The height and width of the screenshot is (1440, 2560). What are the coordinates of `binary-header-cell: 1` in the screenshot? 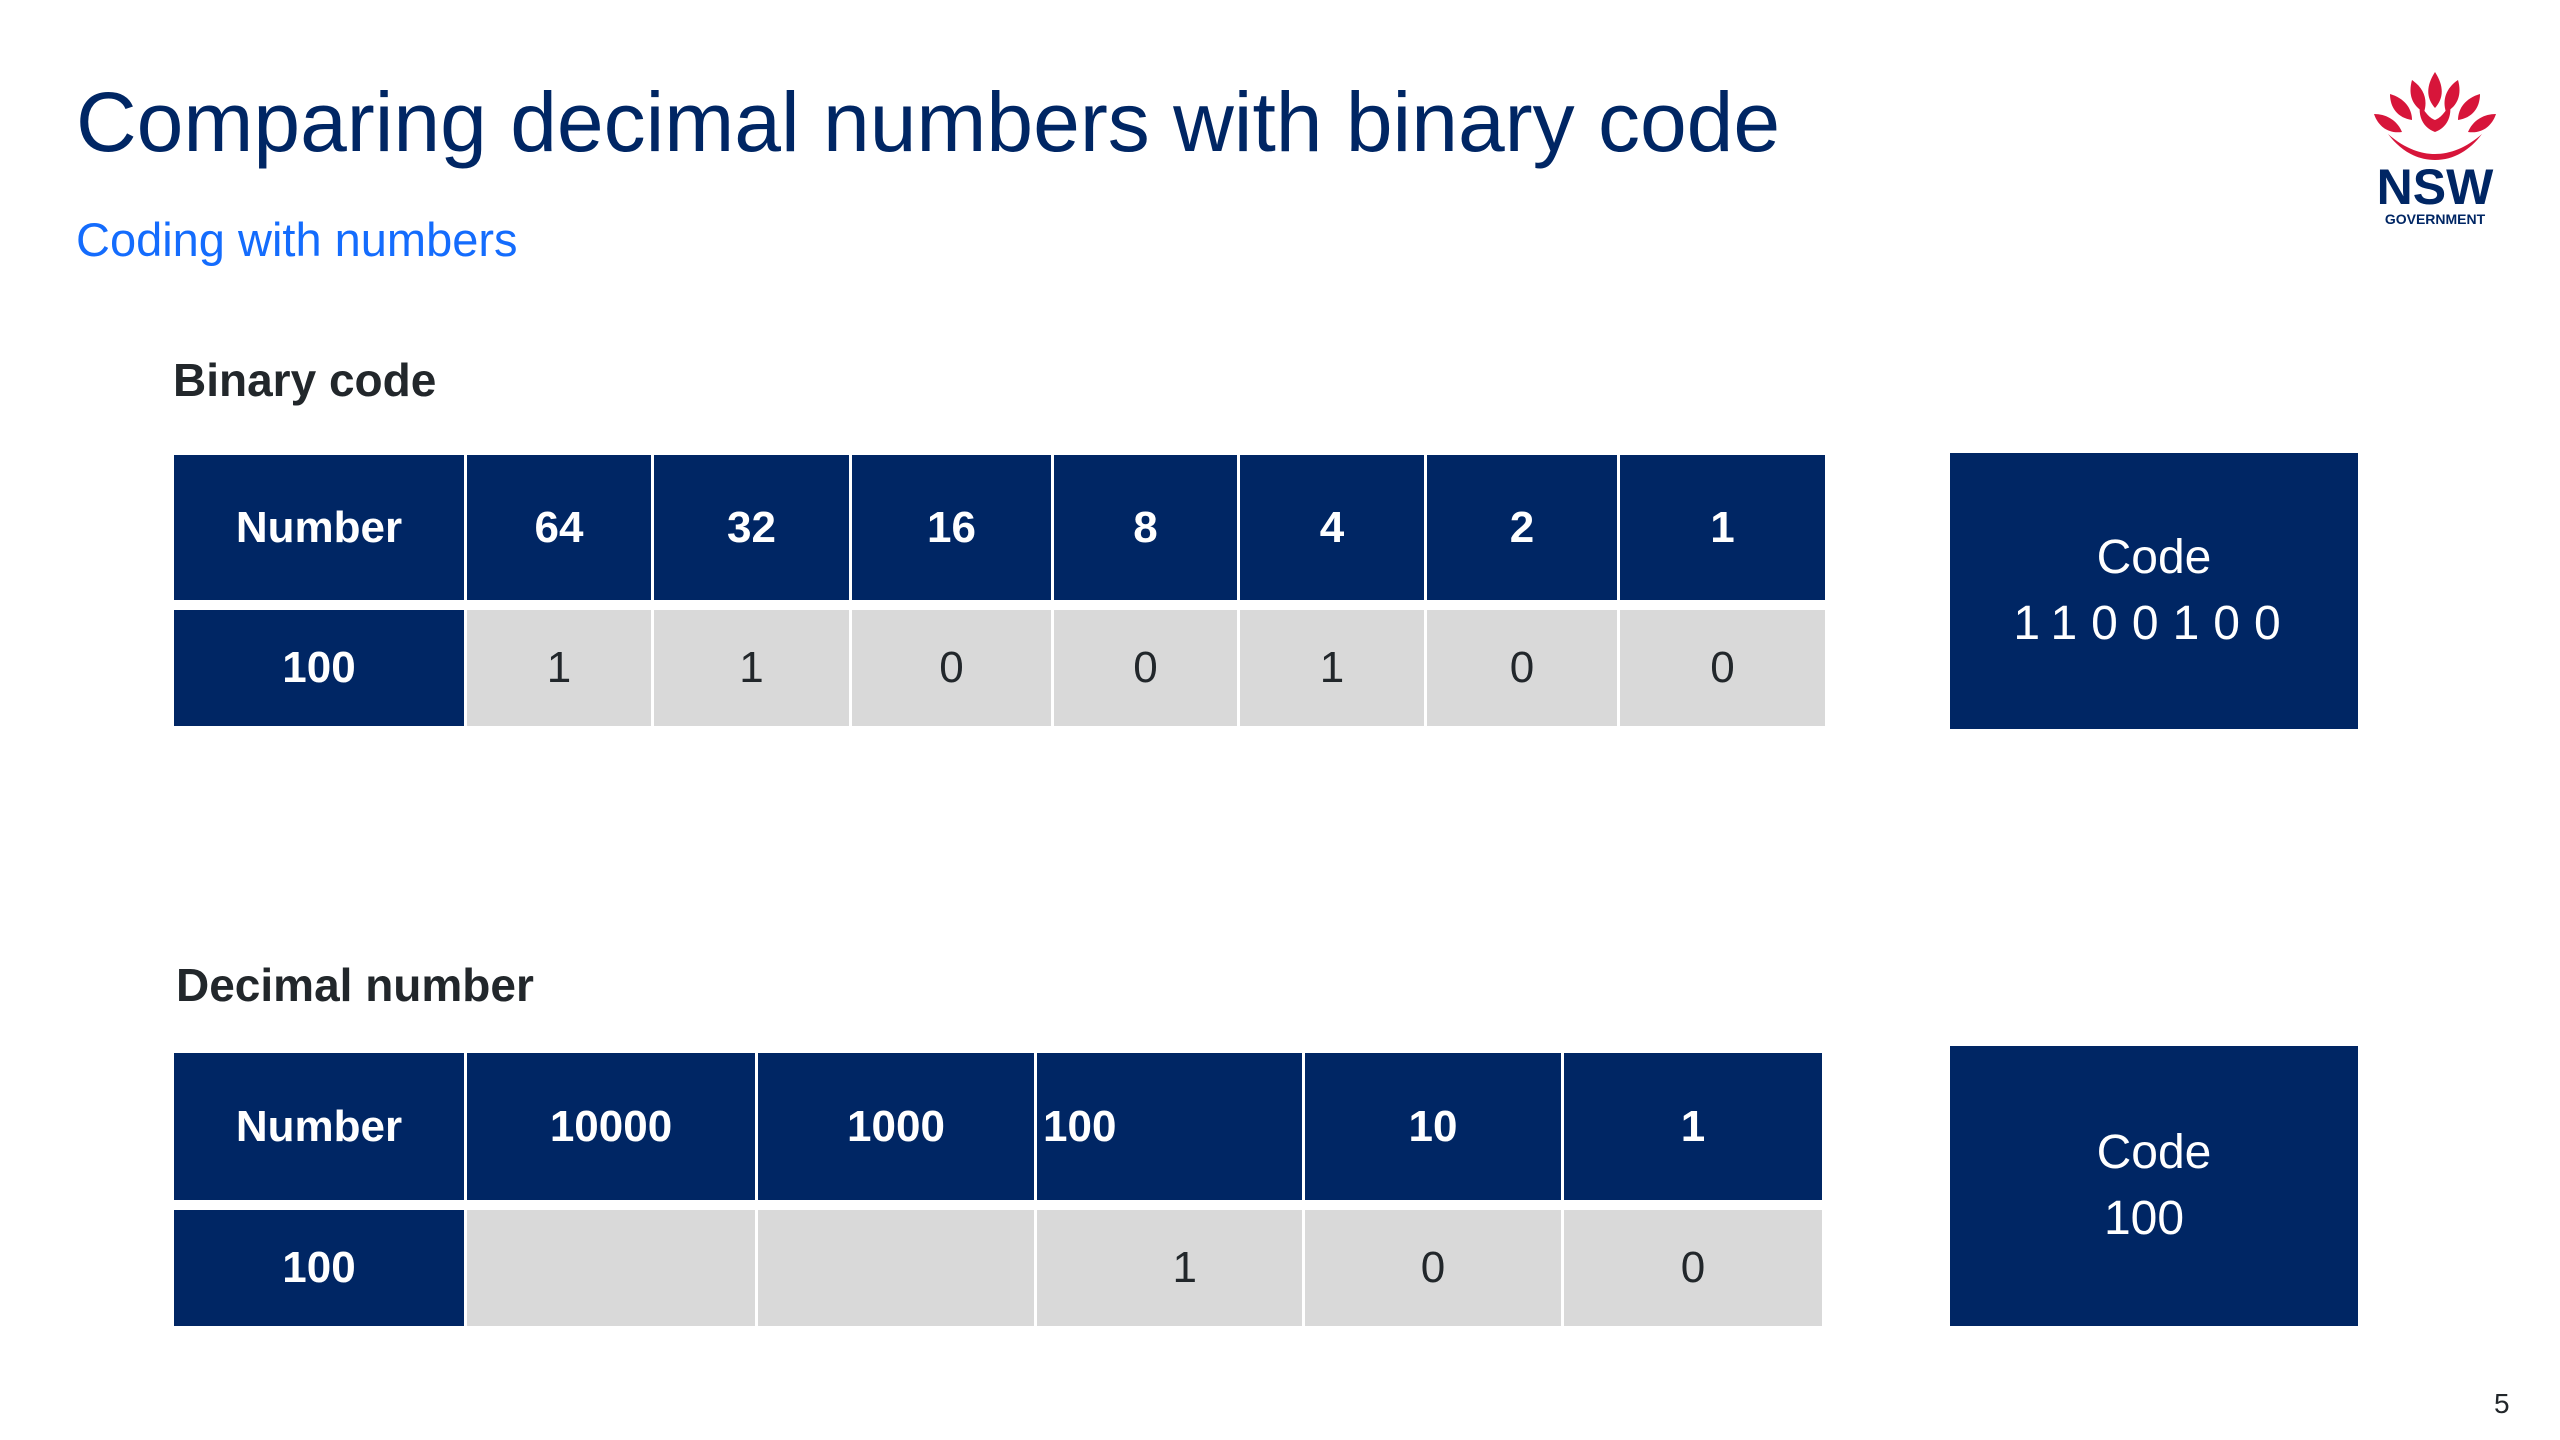 It's located at (1722, 527).